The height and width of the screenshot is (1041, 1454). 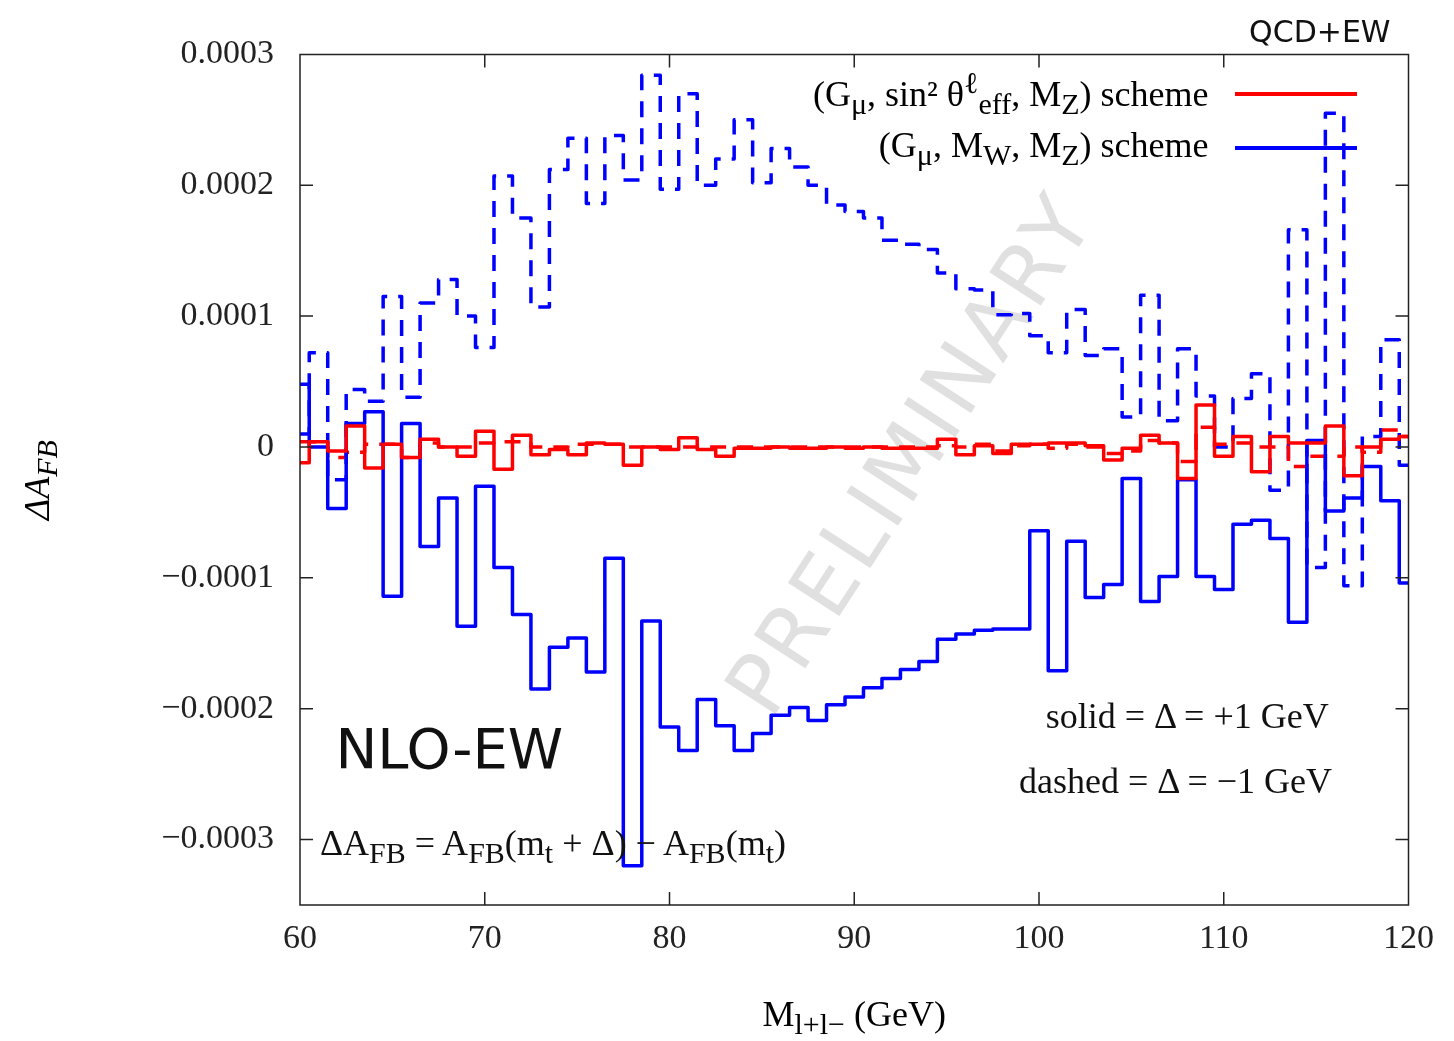 I want to click on legend-label: (G$_{μ}$, sin² θ$^{ℓ}$$_{eff}$, M$_{Z}$) scheme, so click(x=1010, y=94).